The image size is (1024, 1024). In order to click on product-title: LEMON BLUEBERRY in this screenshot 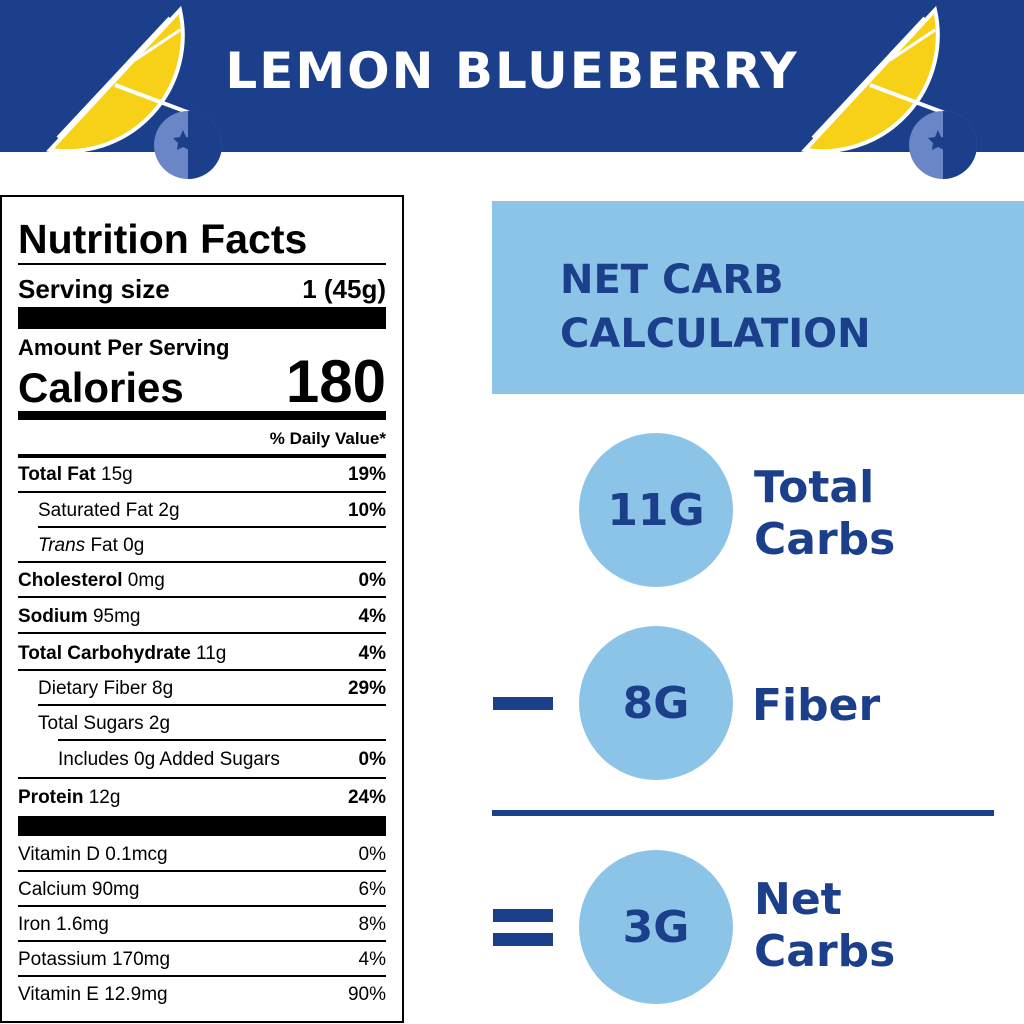, I will do `click(512, 71)`.